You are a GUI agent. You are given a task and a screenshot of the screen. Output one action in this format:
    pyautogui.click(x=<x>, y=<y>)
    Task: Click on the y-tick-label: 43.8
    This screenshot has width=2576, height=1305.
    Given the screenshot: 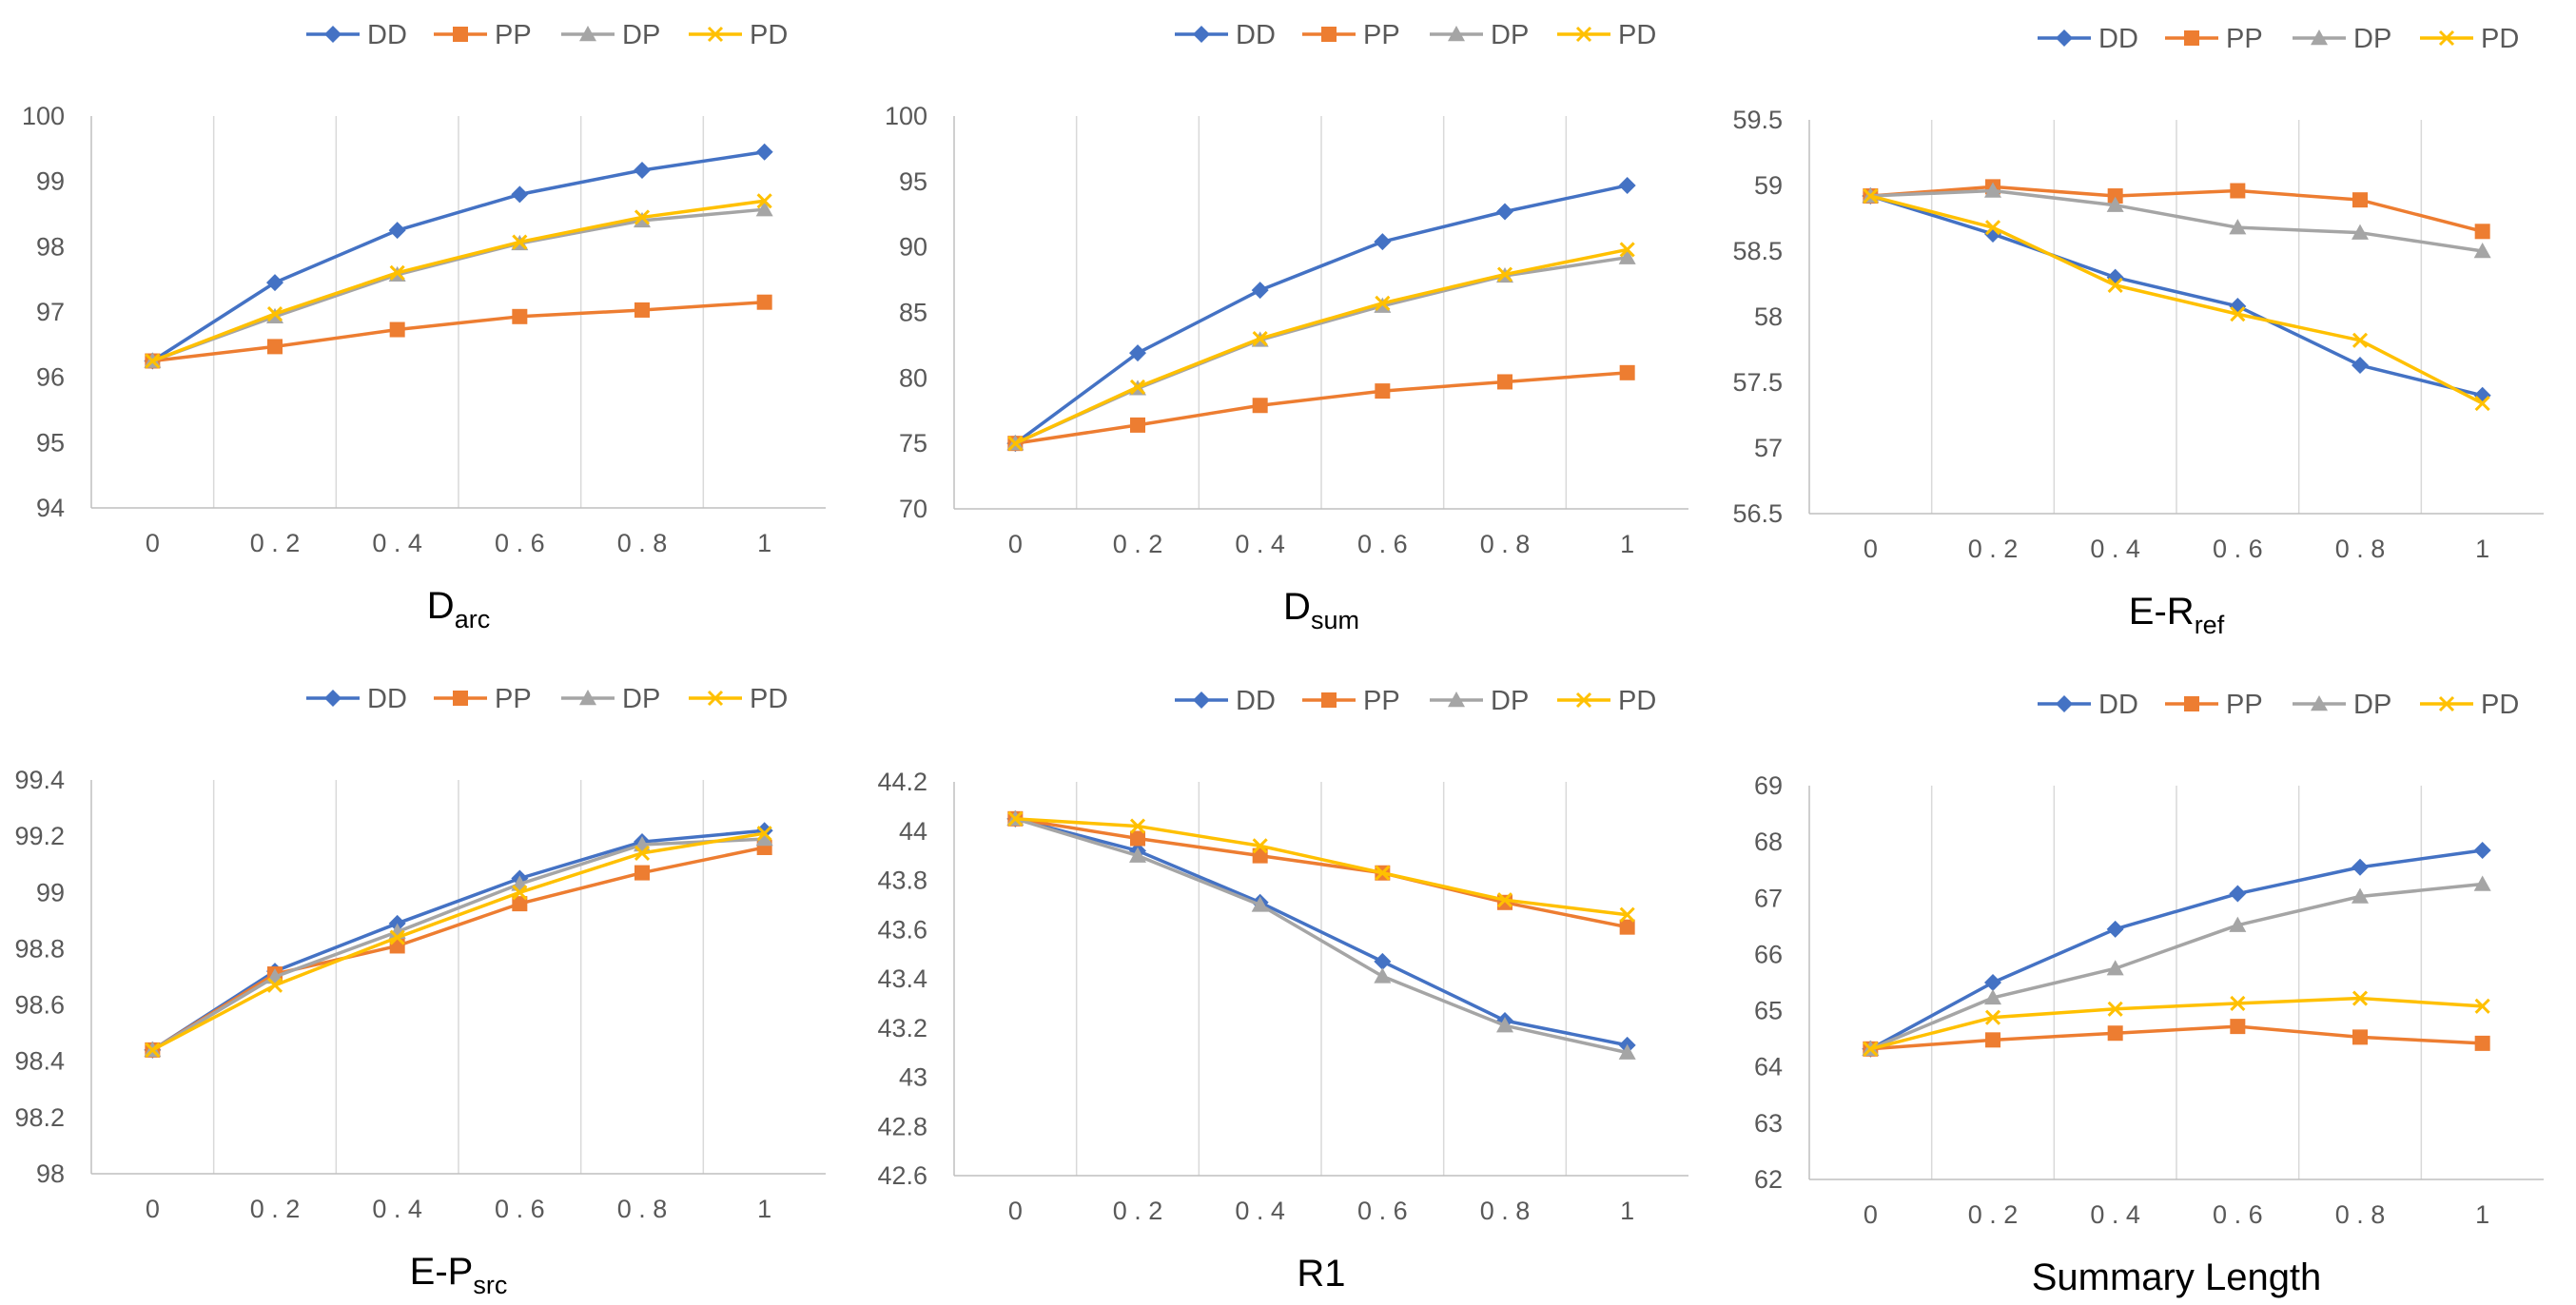 What is the action you would take?
    pyautogui.click(x=902, y=881)
    